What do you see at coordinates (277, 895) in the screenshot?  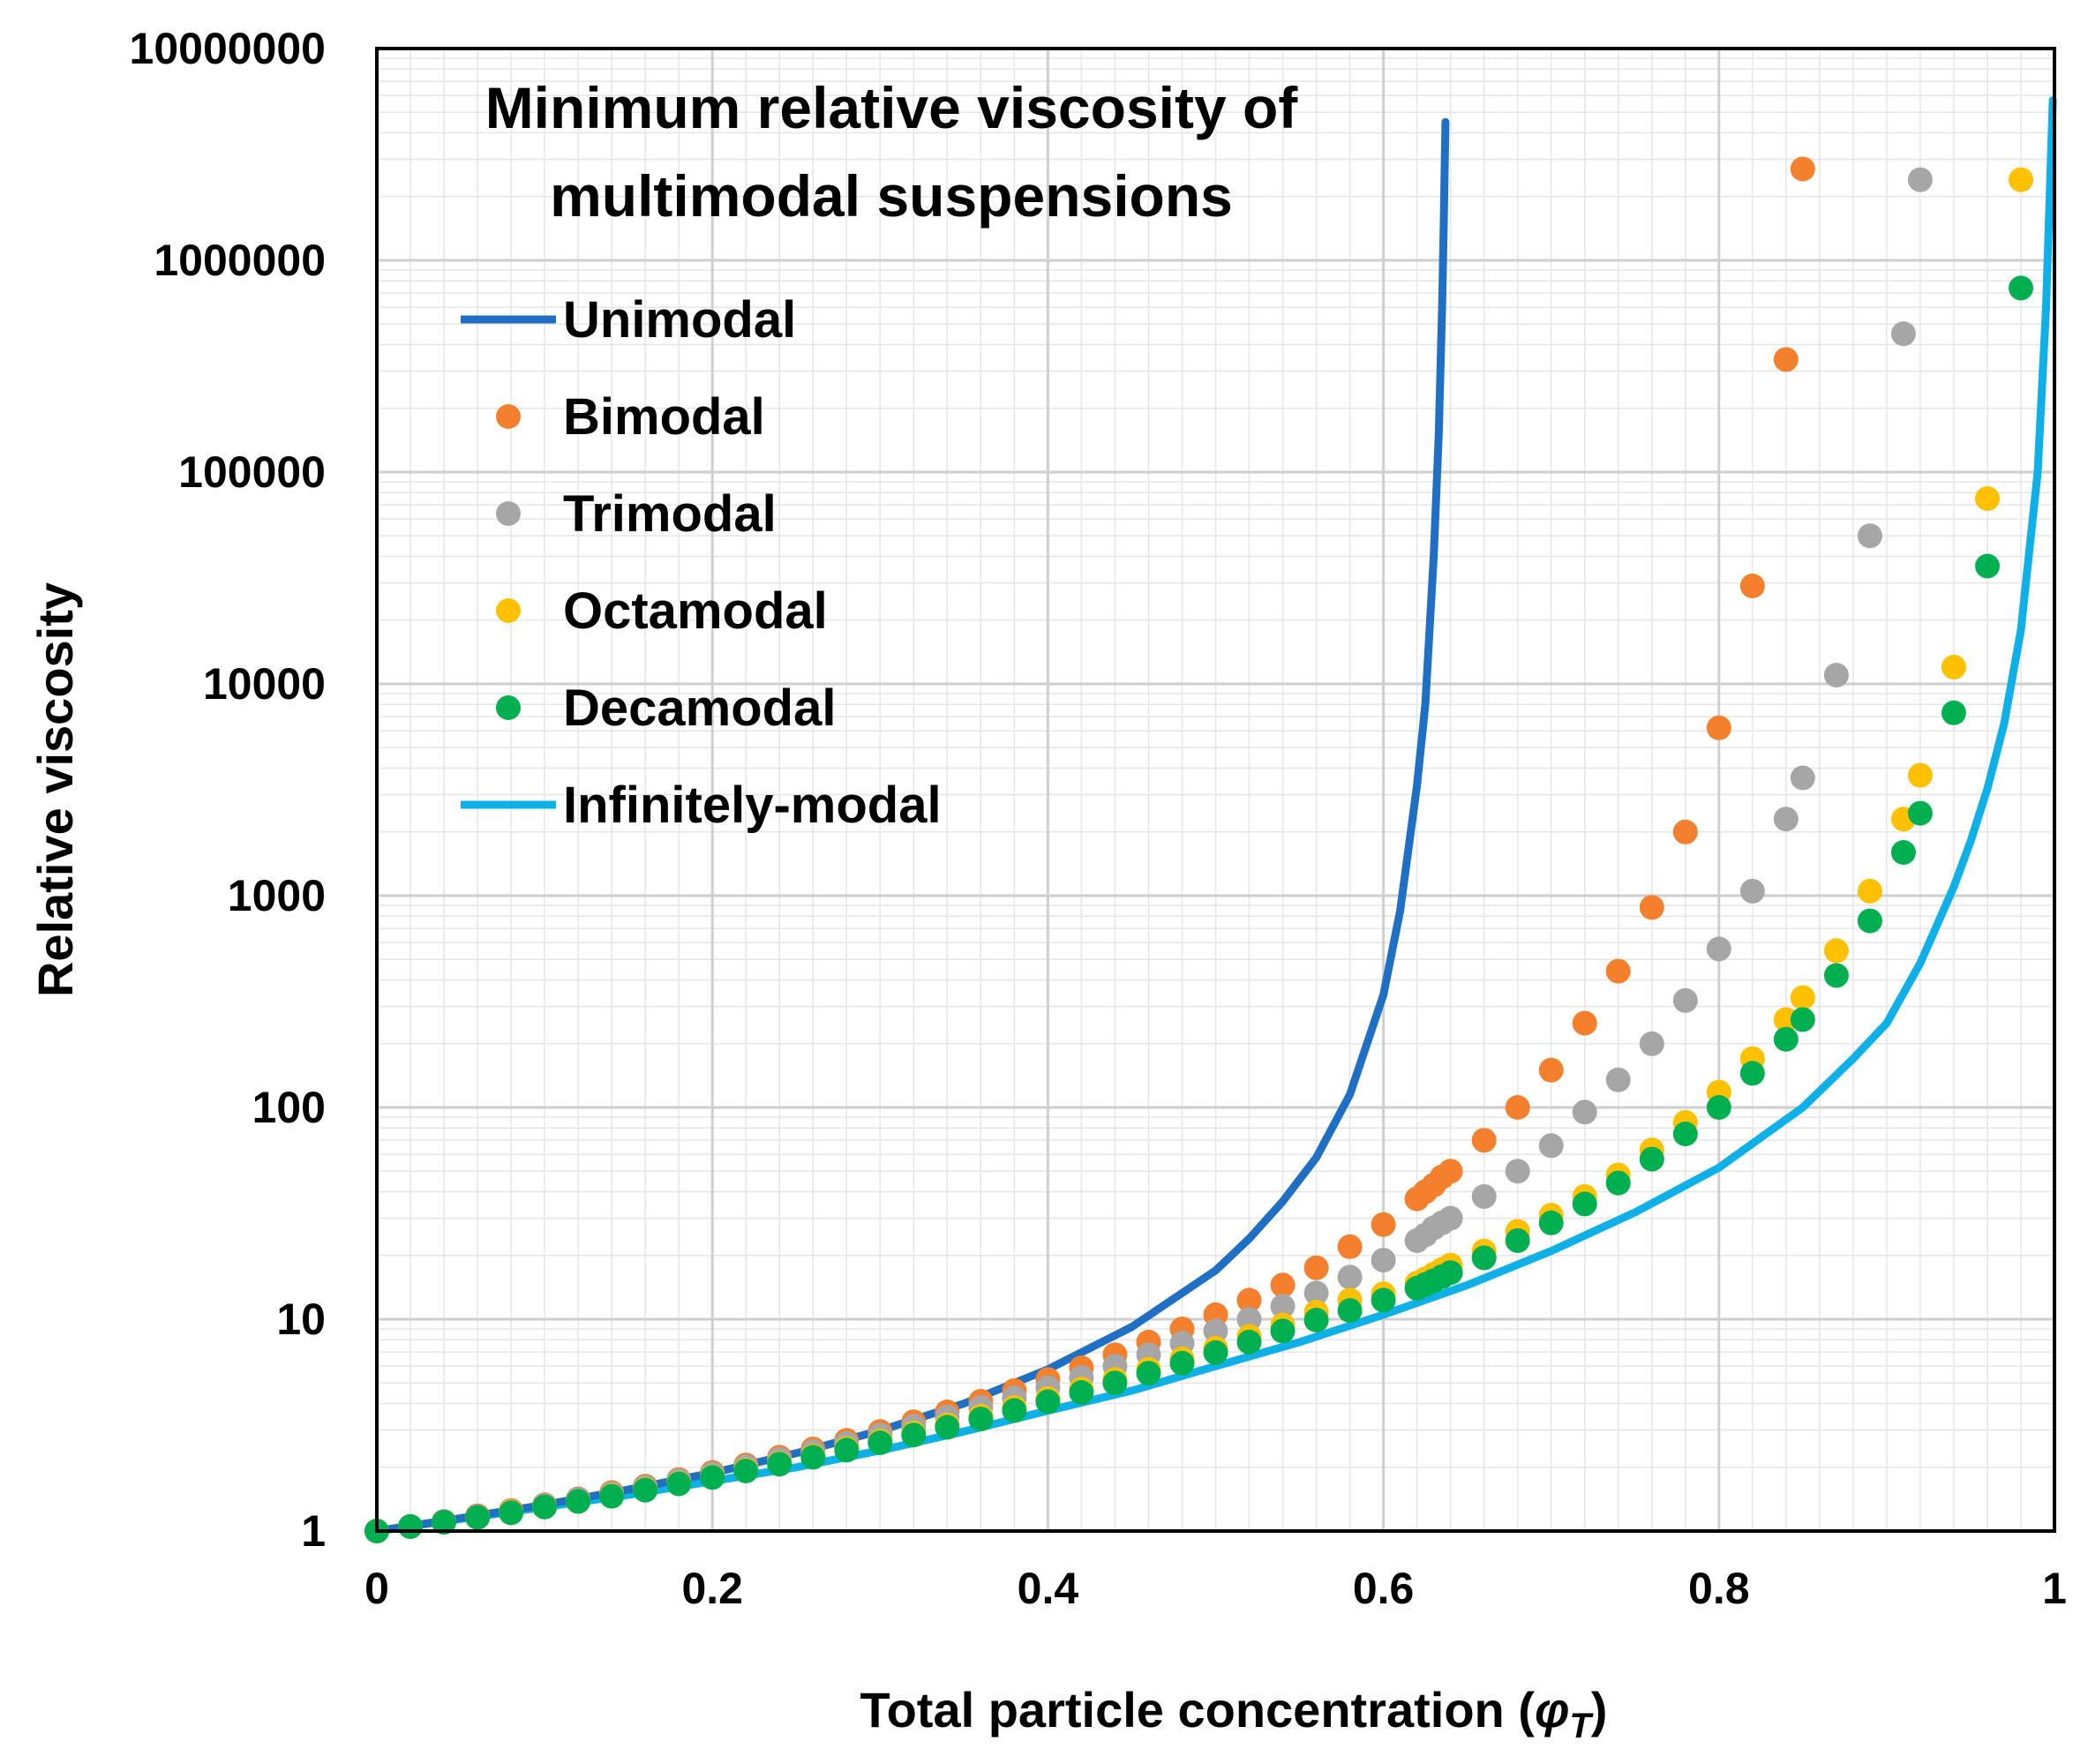 I see `y-tick-label: 1000` at bounding box center [277, 895].